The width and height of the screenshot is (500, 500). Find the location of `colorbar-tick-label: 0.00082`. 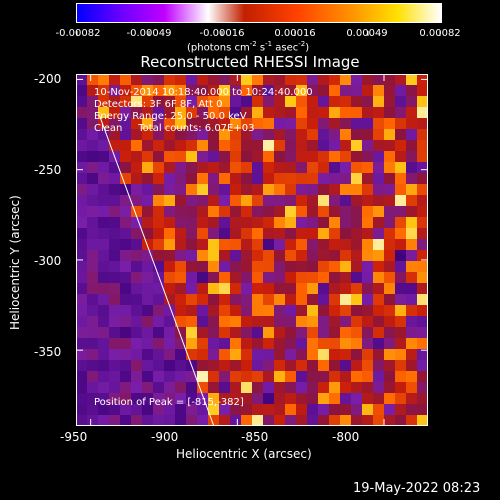

colorbar-tick-label: 0.00082 is located at coordinates (440, 33).